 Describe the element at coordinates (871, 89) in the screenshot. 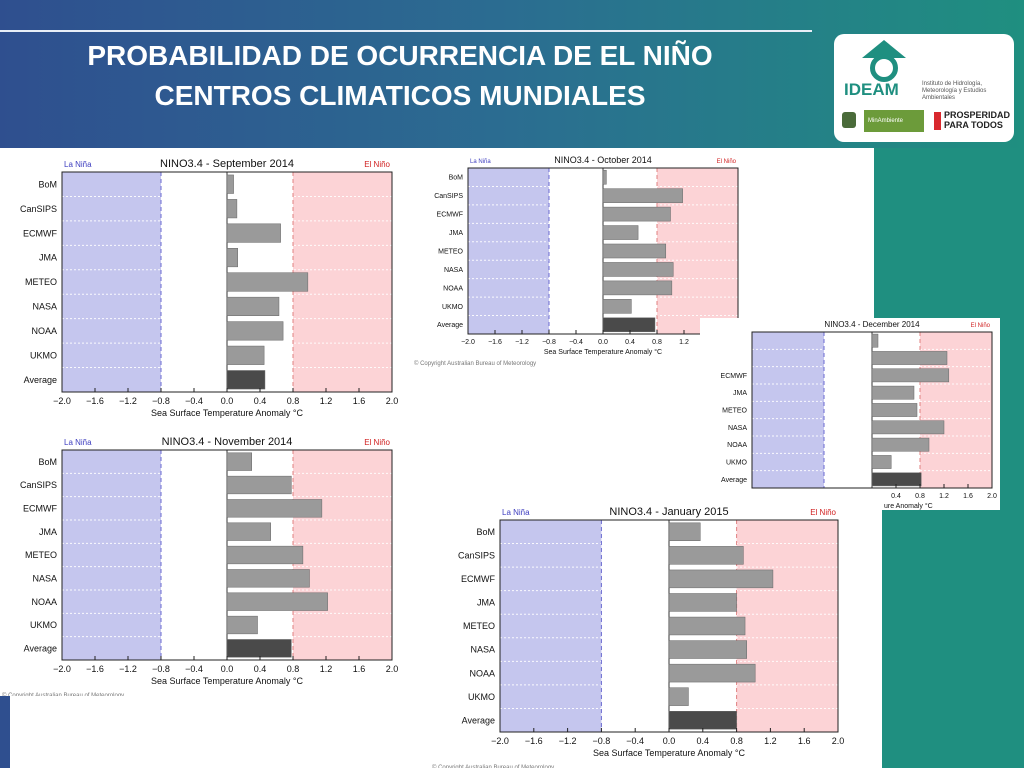

I see `logo-name: IDEAM` at that location.